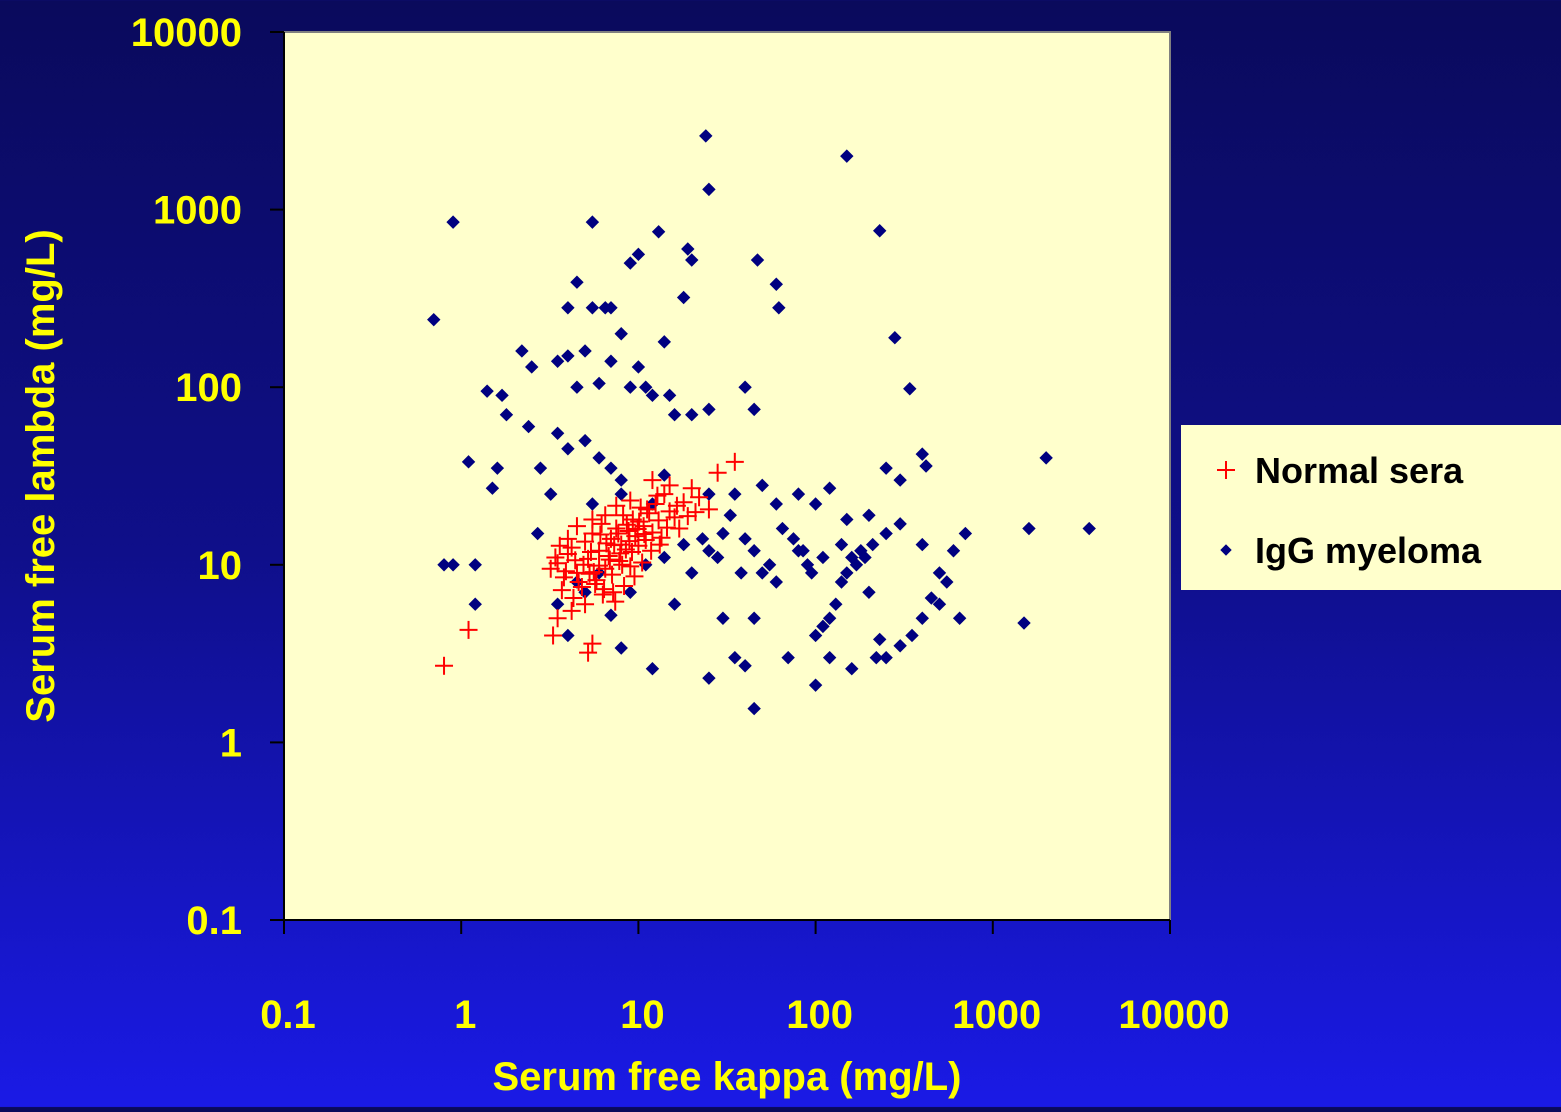 This screenshot has width=1561, height=1112. What do you see at coordinates (41, 475) in the screenshot?
I see `y-axis-title: Serum free lambda (mg/L)` at bounding box center [41, 475].